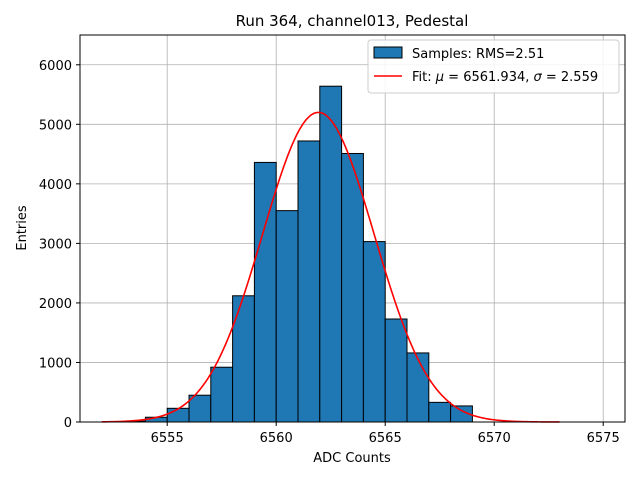  I want to click on x-axis-label: ADC Counts, so click(352, 458).